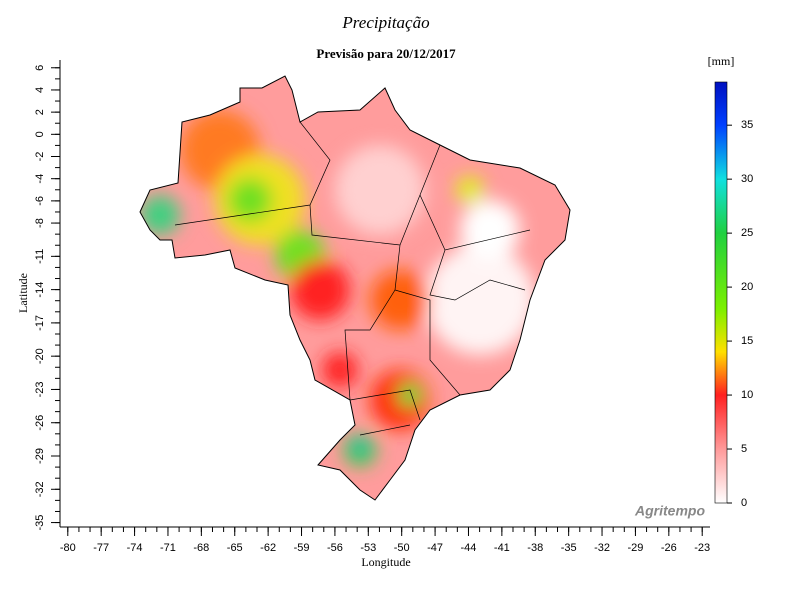  Describe the element at coordinates (368, 548) in the screenshot. I see `x-tick-label: -53` at that location.